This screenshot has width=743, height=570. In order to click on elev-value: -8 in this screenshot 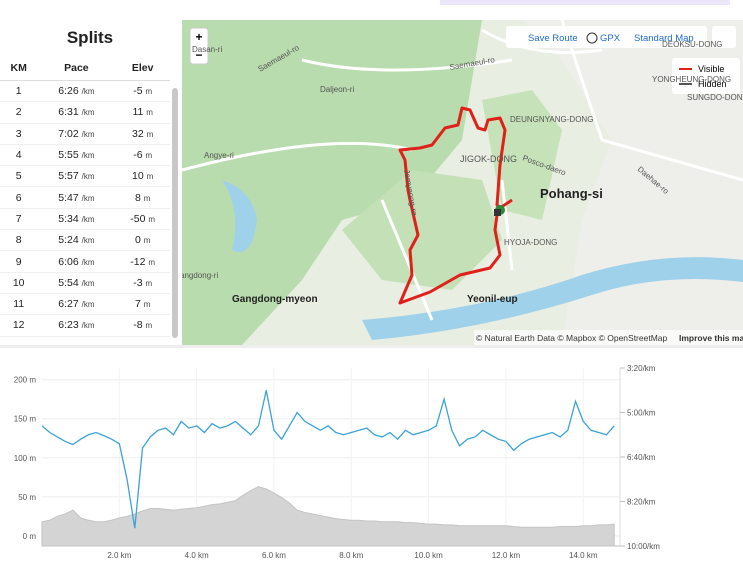, I will do `click(138, 325)`.